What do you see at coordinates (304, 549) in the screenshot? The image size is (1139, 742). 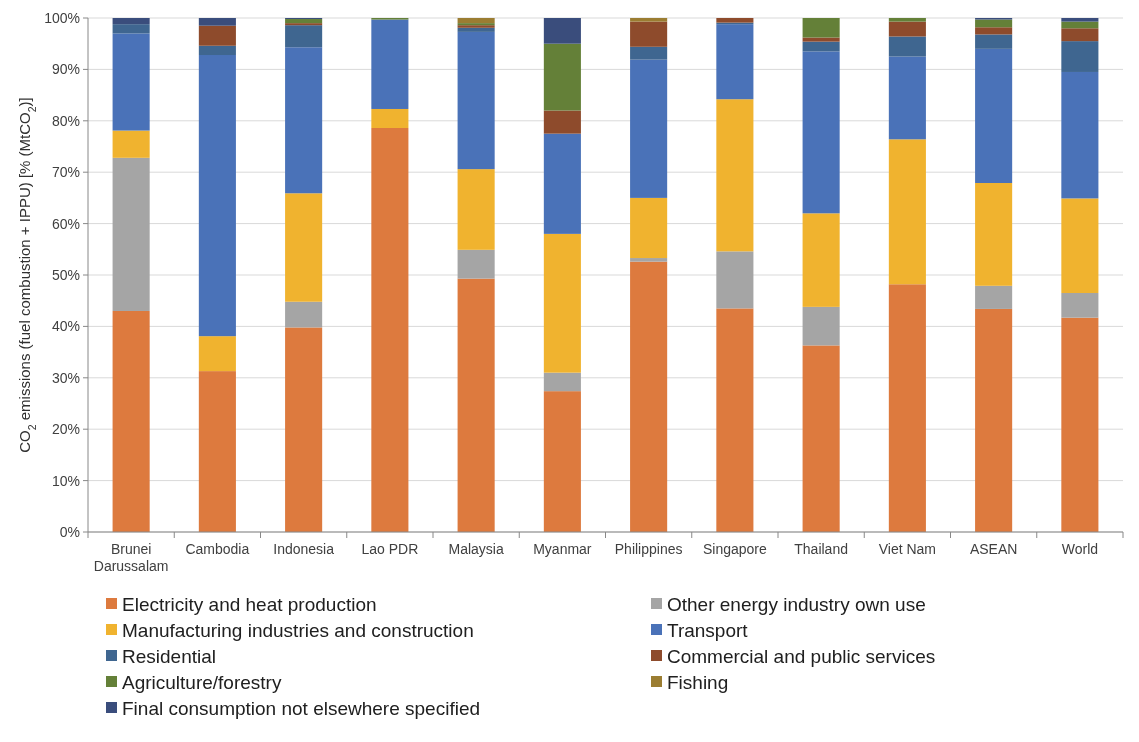 I see `x-tick-label: Indonesia` at bounding box center [304, 549].